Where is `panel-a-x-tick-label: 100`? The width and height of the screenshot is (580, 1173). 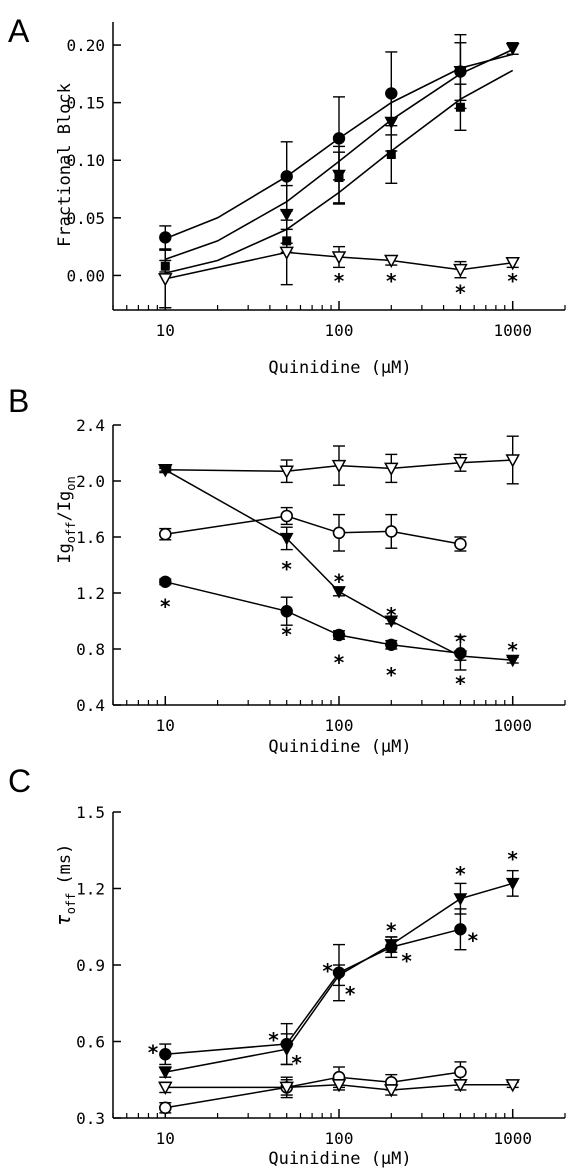
panel-a-x-tick-label: 100 is located at coordinates (339, 330).